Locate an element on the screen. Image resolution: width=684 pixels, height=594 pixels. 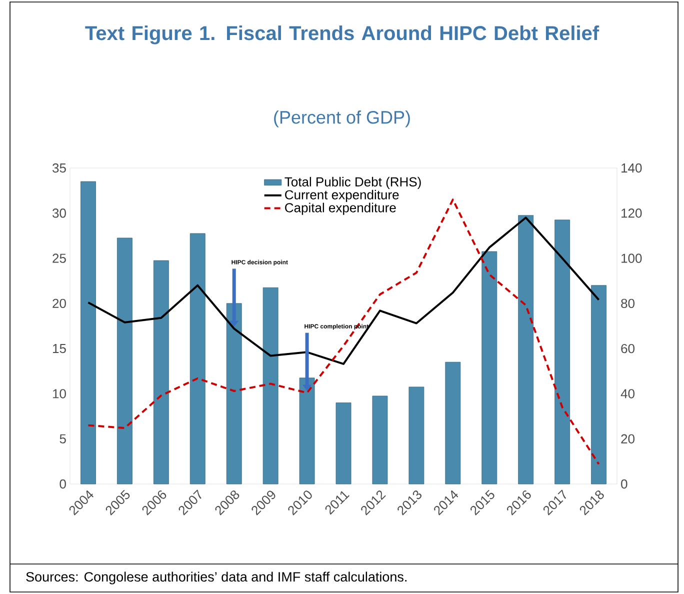
y2-tick-label: 20 is located at coordinates (627, 439).